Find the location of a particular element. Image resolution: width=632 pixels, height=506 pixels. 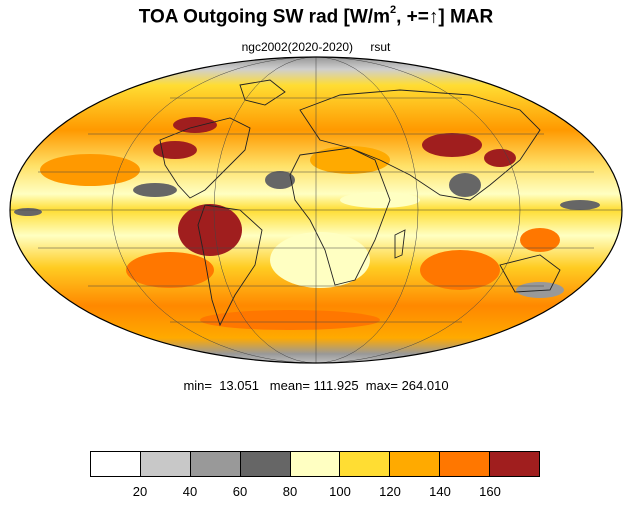

colorbar-tick-label: 160 is located at coordinates (490, 491).